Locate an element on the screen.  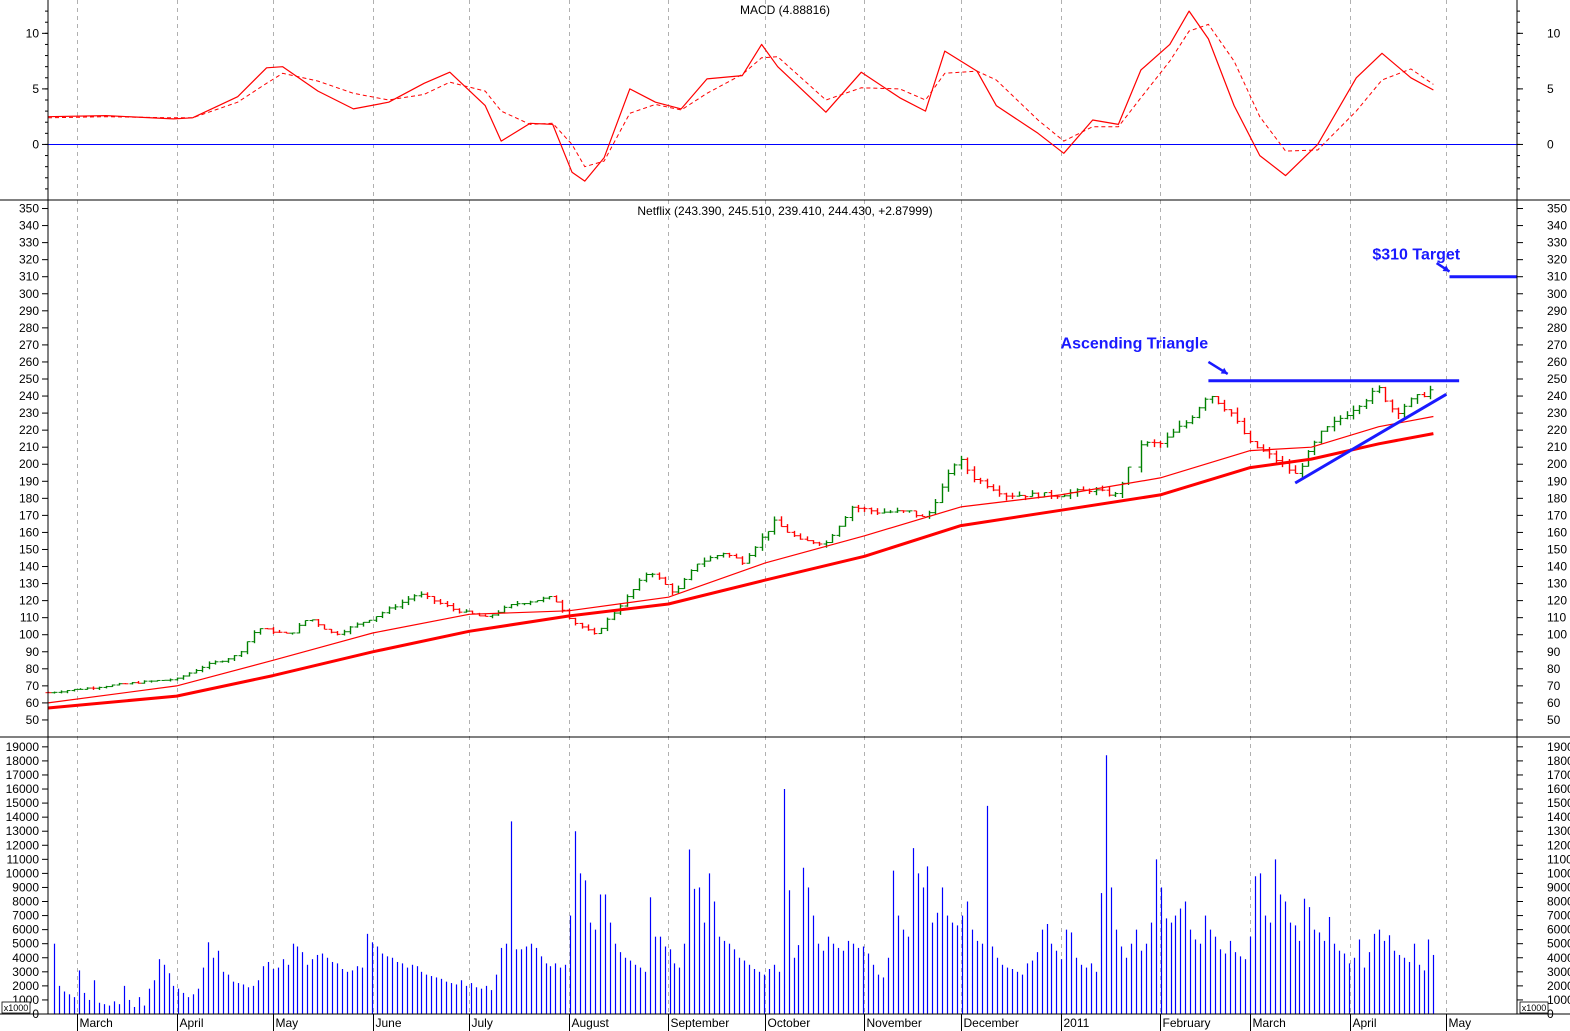
y-tick-label-right: 270 is located at coordinates (1557, 345).